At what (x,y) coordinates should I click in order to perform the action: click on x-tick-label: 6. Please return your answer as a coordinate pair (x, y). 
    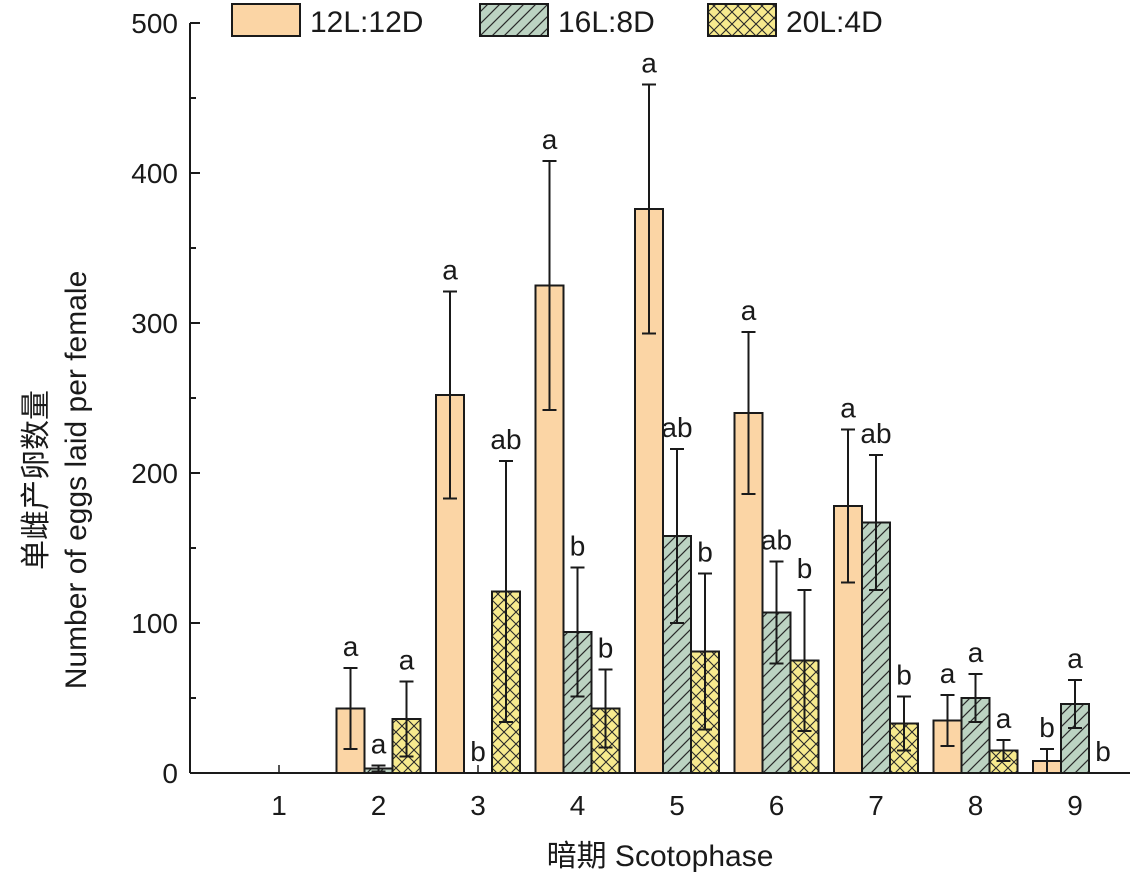
    Looking at the image, I should click on (777, 805).